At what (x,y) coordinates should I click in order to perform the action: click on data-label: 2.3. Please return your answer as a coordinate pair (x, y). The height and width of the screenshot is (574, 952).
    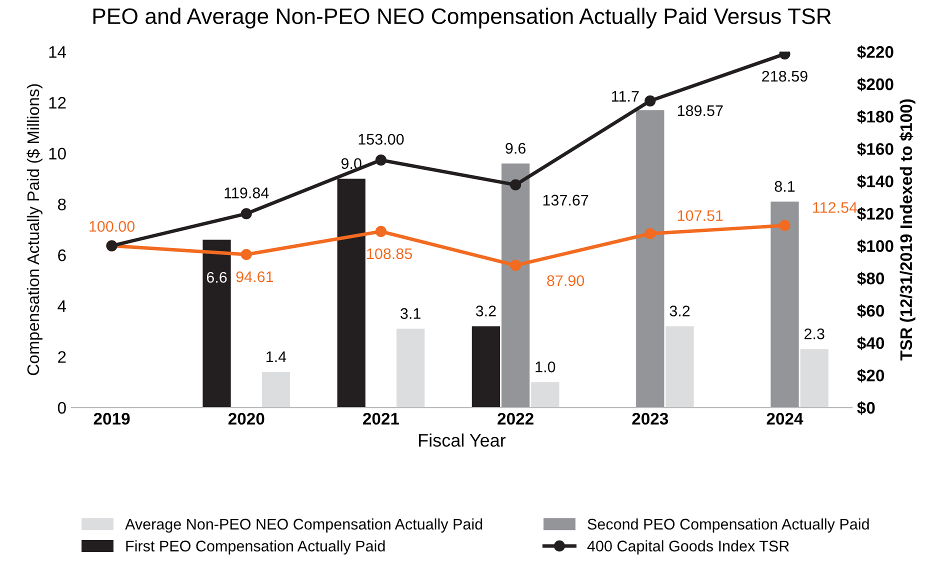
    Looking at the image, I should click on (814, 334).